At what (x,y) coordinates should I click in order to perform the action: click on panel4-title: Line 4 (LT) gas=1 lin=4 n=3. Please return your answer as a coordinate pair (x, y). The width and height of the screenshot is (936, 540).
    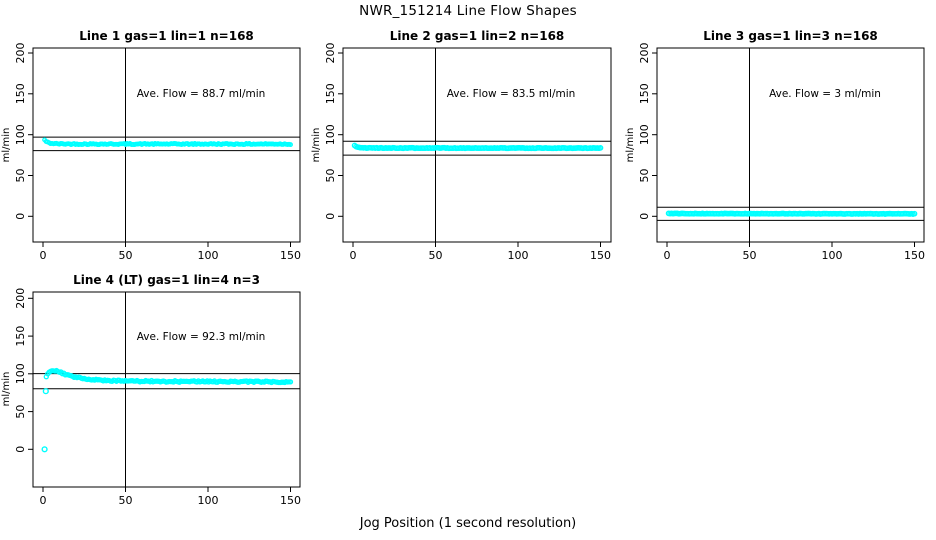
    Looking at the image, I should click on (166, 280).